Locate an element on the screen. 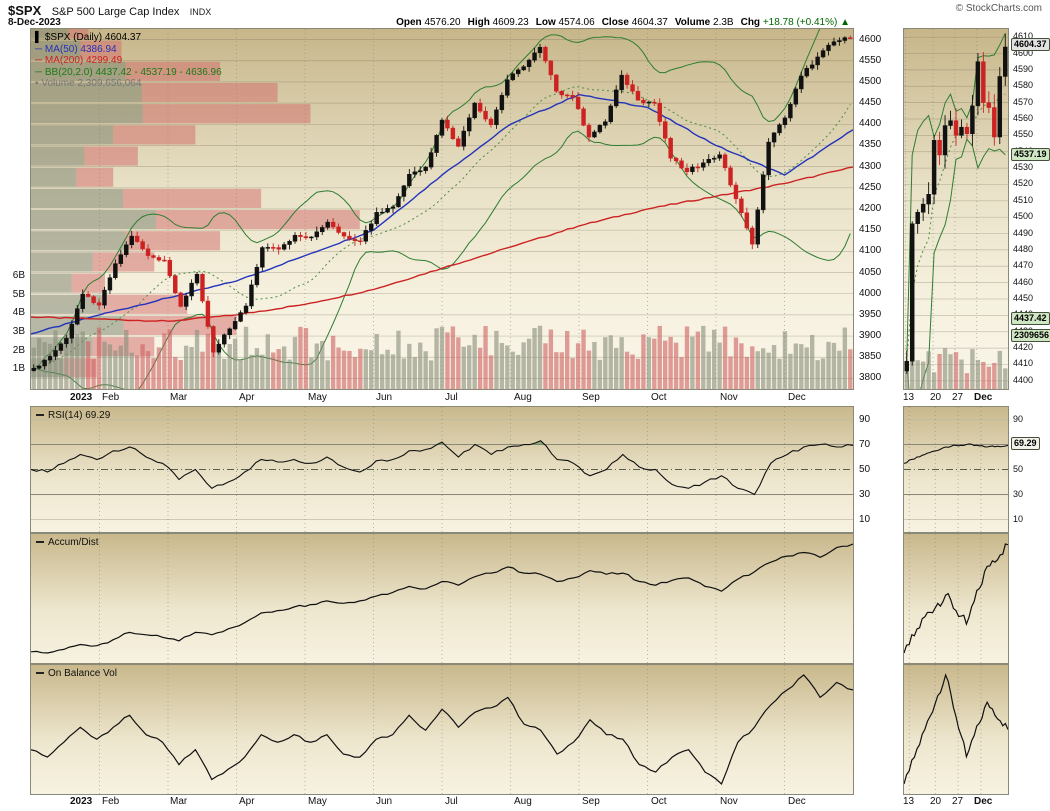  rsi-tick-label: 70 is located at coordinates (865, 444).